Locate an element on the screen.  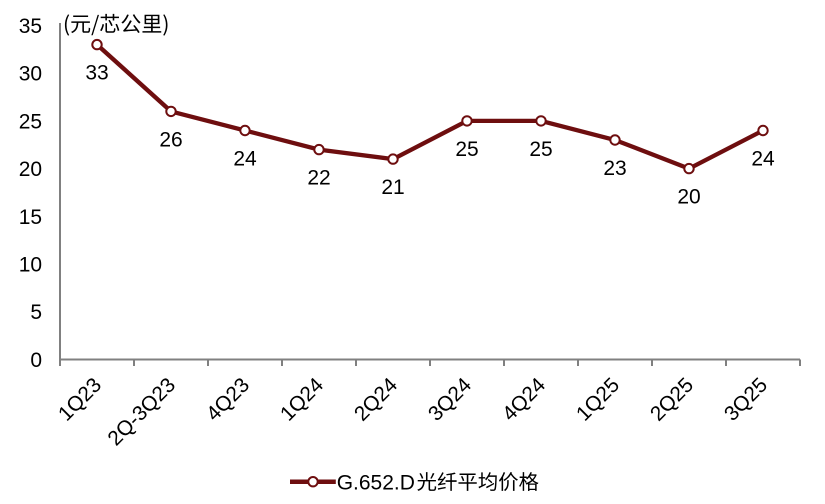
svg-text: 5 is located at coordinates (36, 312).